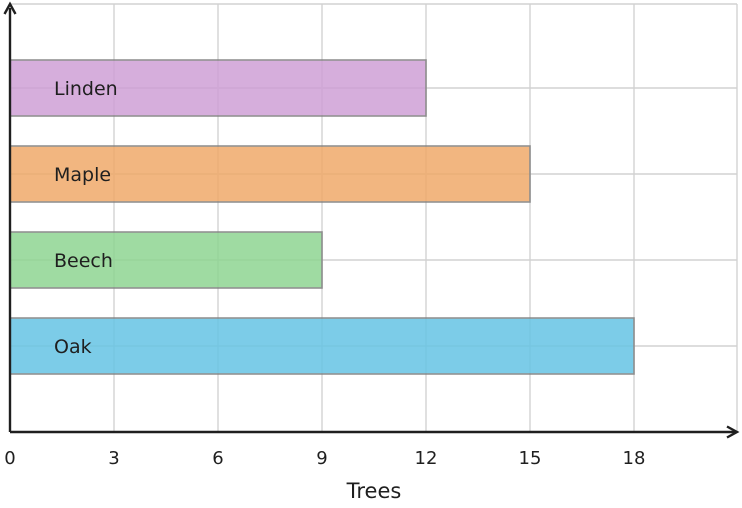 This screenshot has width=742, height=508. I want to click on y-axis-arrow, so click(10, 8).